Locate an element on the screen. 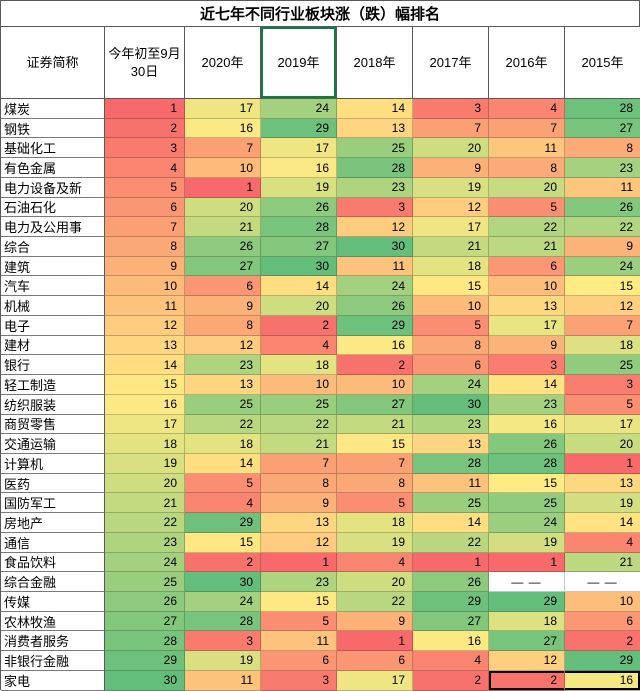 This screenshot has height=691, width=640. header-cell-2017年: 2017年 is located at coordinates (451, 63).